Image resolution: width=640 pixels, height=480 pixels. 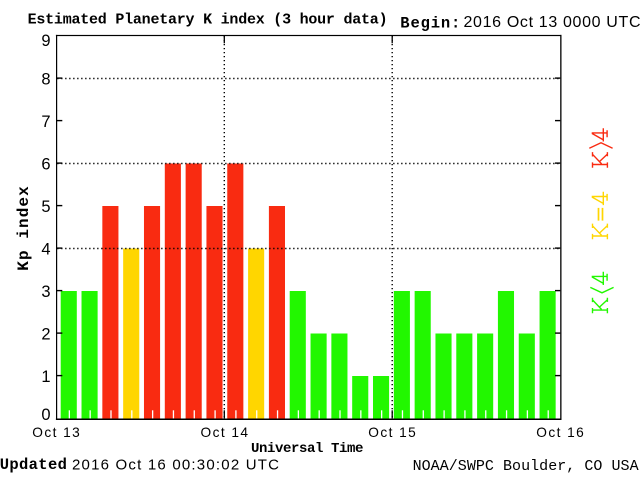 What do you see at coordinates (552, 22) in the screenshot?
I see `svg-text: 2016 Oct 13 0000 UTC` at bounding box center [552, 22].